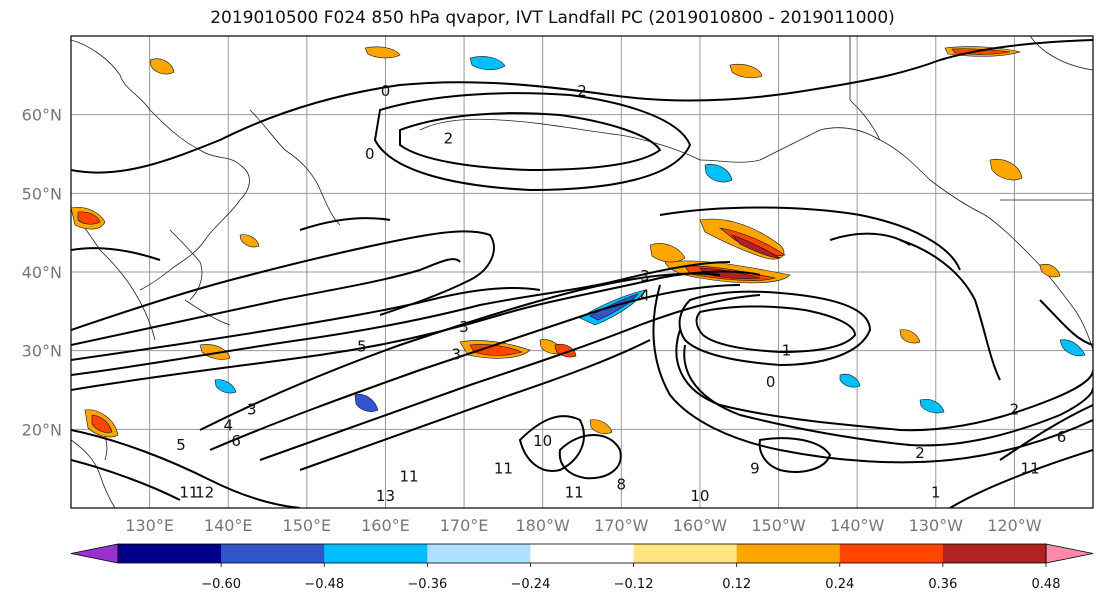  I want to click on lon-label: 180°W, so click(543, 525).